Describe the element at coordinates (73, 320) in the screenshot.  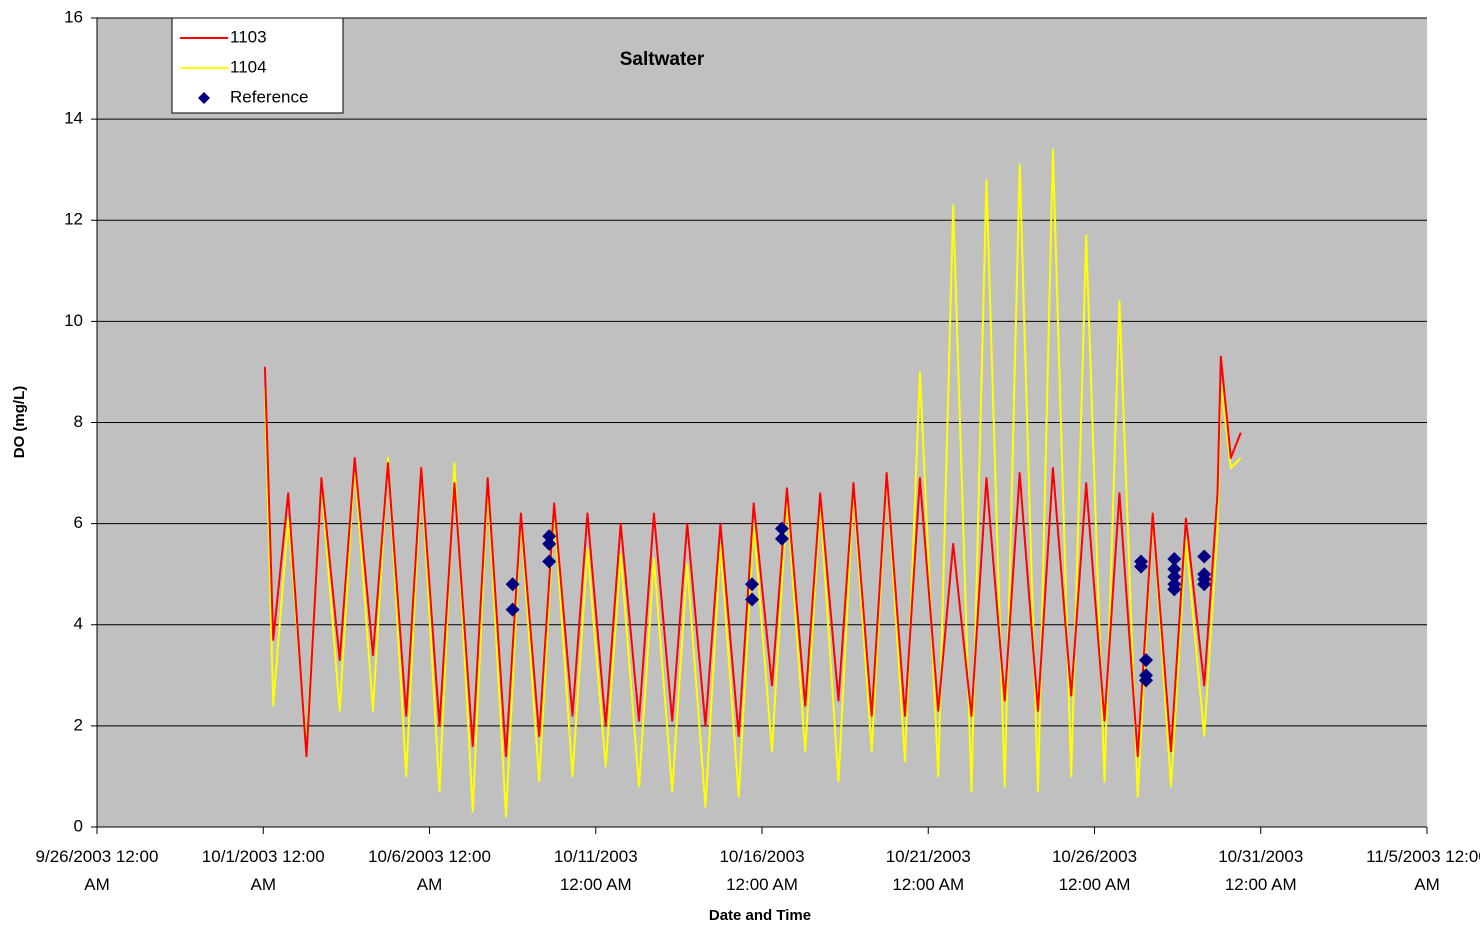
I see `y-tick-label: 10` at that location.